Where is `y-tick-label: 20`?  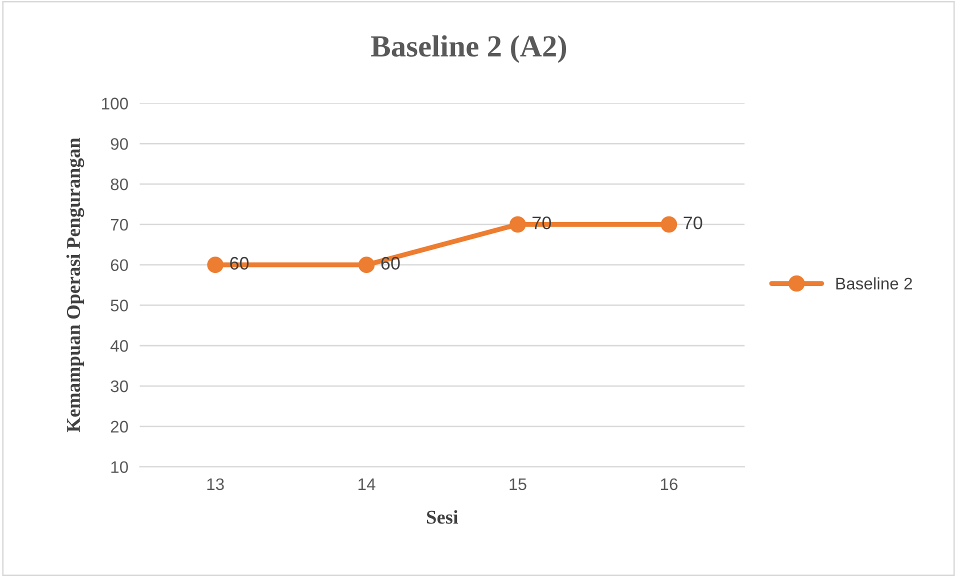
y-tick-label: 20 is located at coordinates (119, 426).